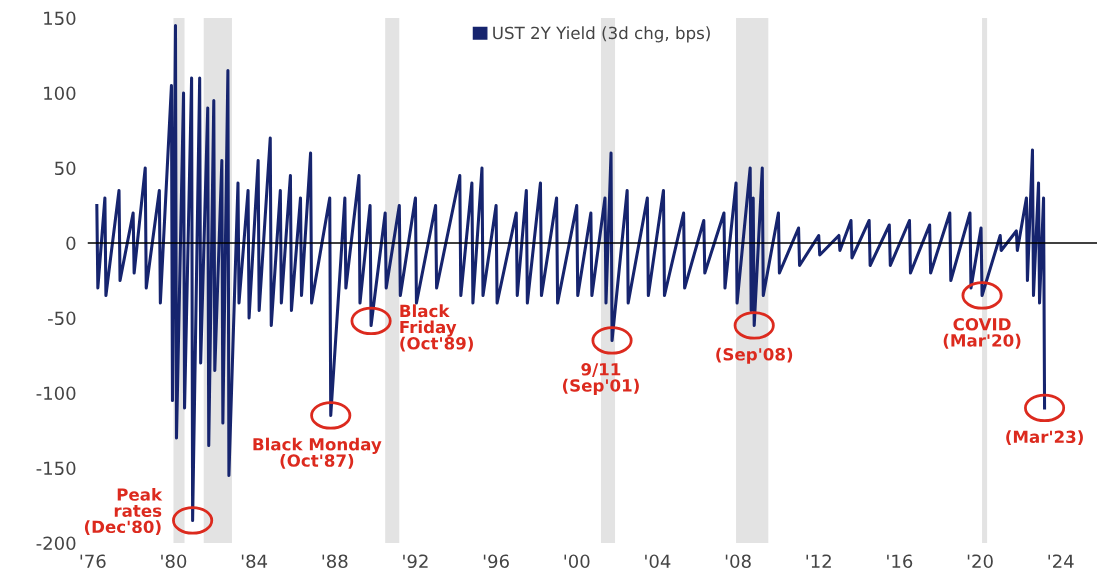 The image size is (1097, 575). Describe the element at coordinates (980, 561) in the screenshot. I see `x-tick-label: '20` at that location.